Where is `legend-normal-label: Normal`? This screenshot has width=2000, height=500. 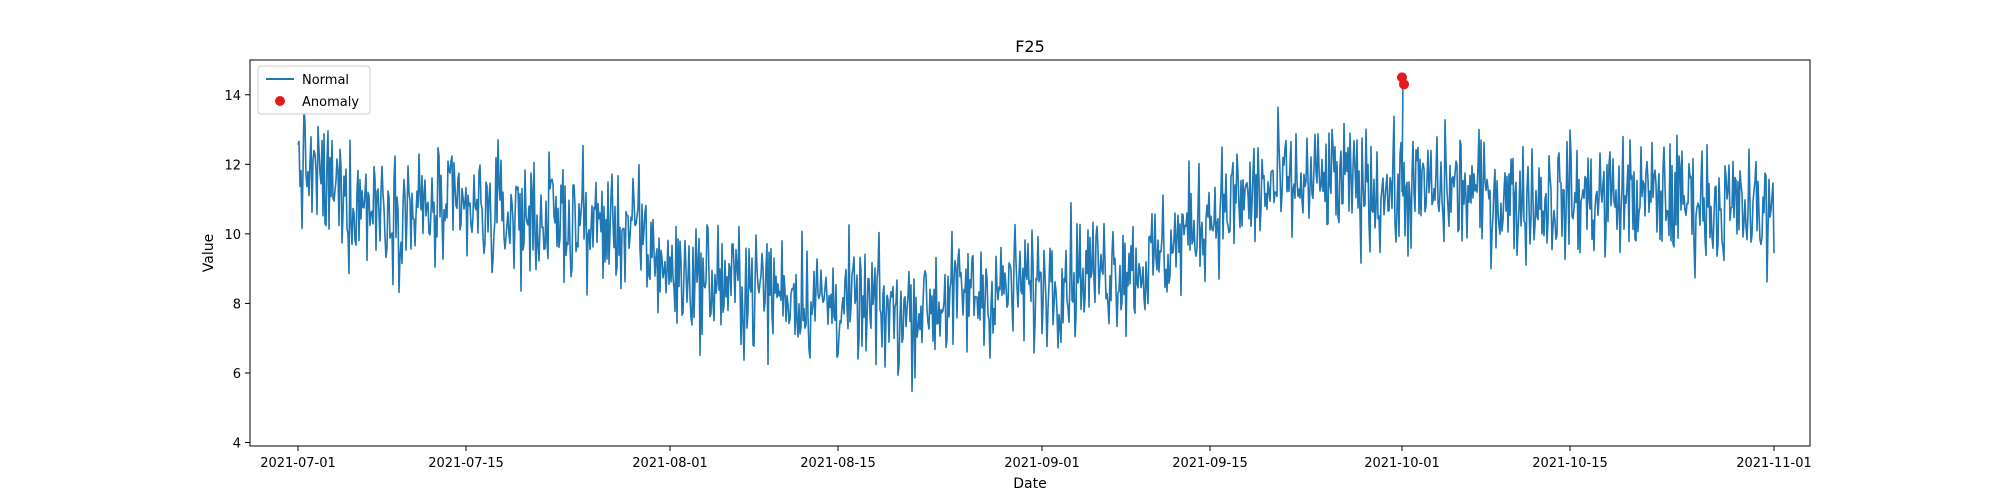 legend-normal-label: Normal is located at coordinates (325, 80).